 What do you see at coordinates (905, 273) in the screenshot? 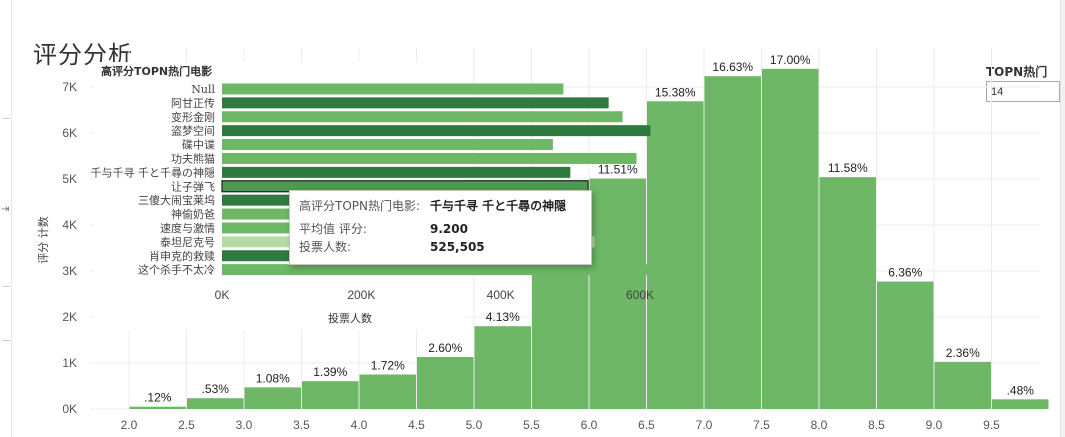
I see `histogram-bar-label: 6.36%` at bounding box center [905, 273].